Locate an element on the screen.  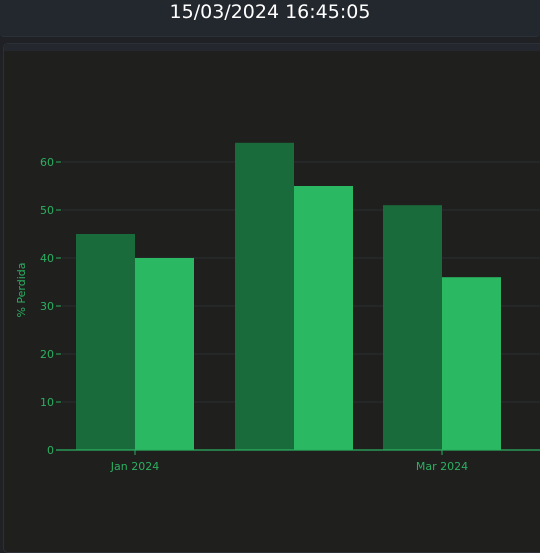
timestamp: 15/03/2024 16:45:05 is located at coordinates (270, 12).